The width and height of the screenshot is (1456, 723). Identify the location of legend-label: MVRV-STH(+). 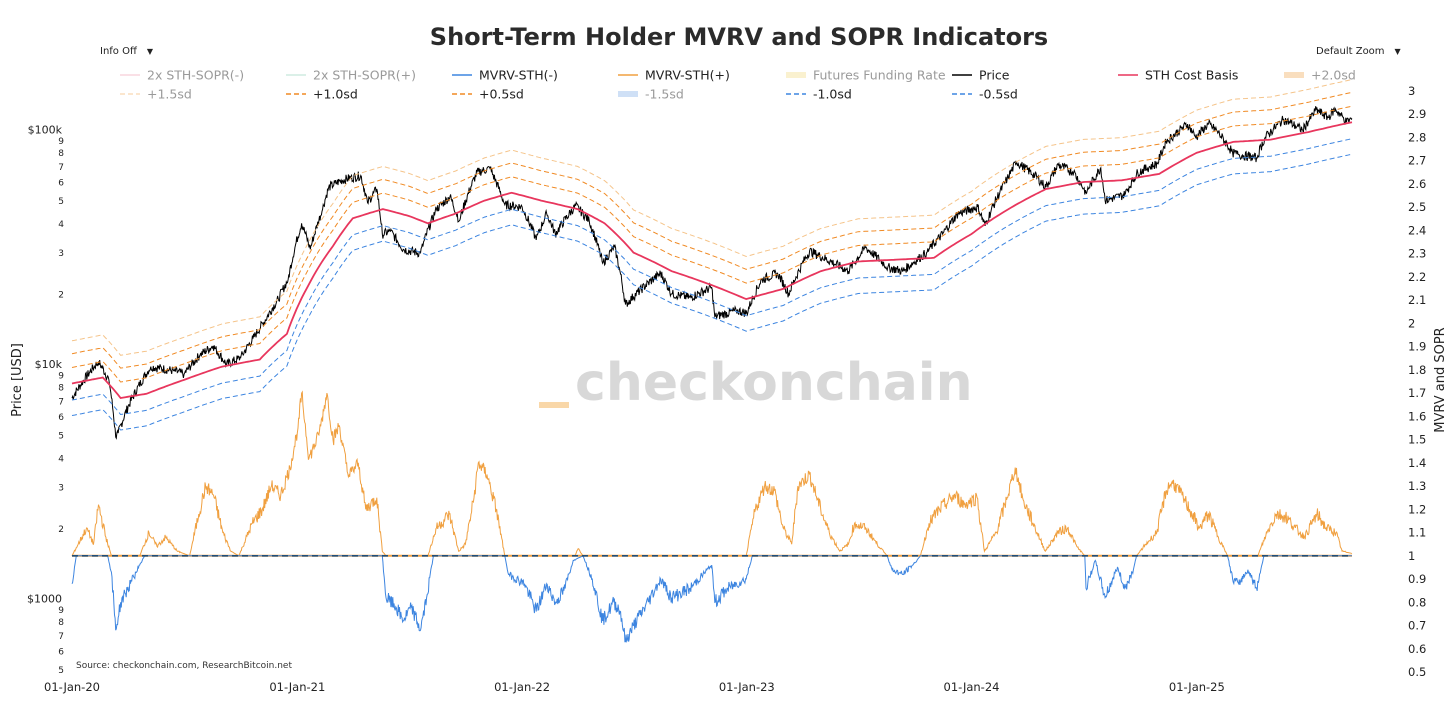
(687, 75).